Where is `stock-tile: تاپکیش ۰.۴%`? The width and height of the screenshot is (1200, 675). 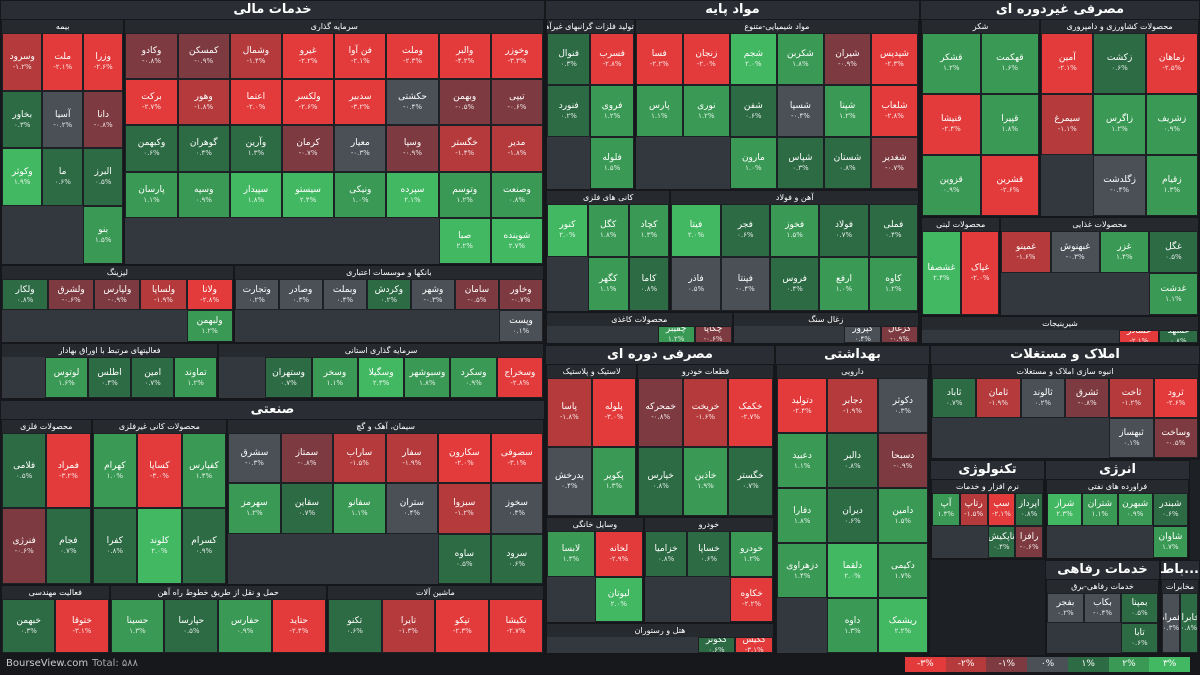
stock-tile: تاپکیش ۰.۴% is located at coordinates (1001, 541).